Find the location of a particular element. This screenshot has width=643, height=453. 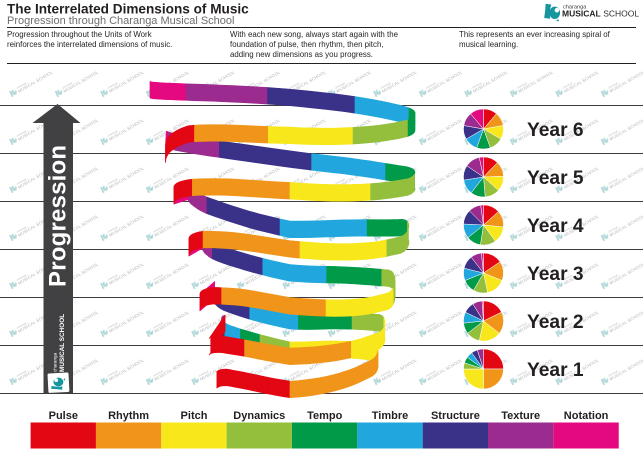

svg-text: Year 4 is located at coordinates (555, 226).